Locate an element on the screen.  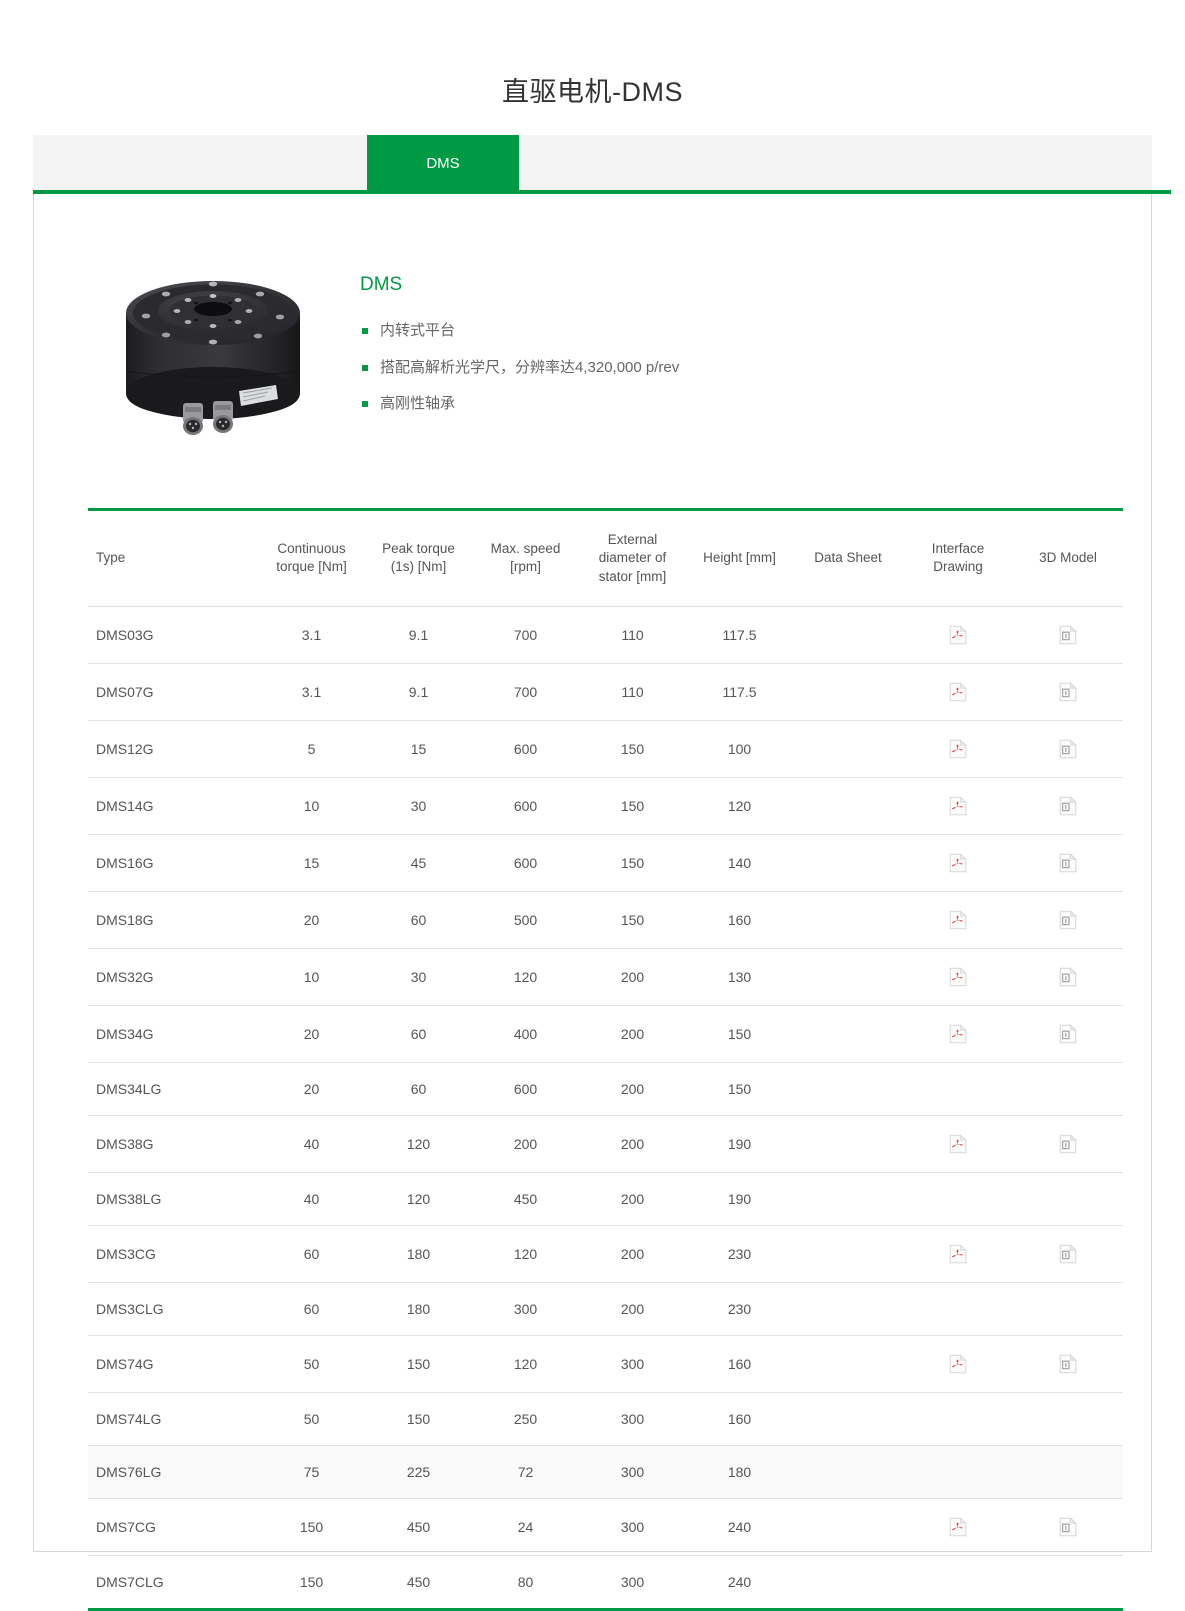
table-row: DMS18G 20 60 500 150 160 is located at coordinates (605, 920).